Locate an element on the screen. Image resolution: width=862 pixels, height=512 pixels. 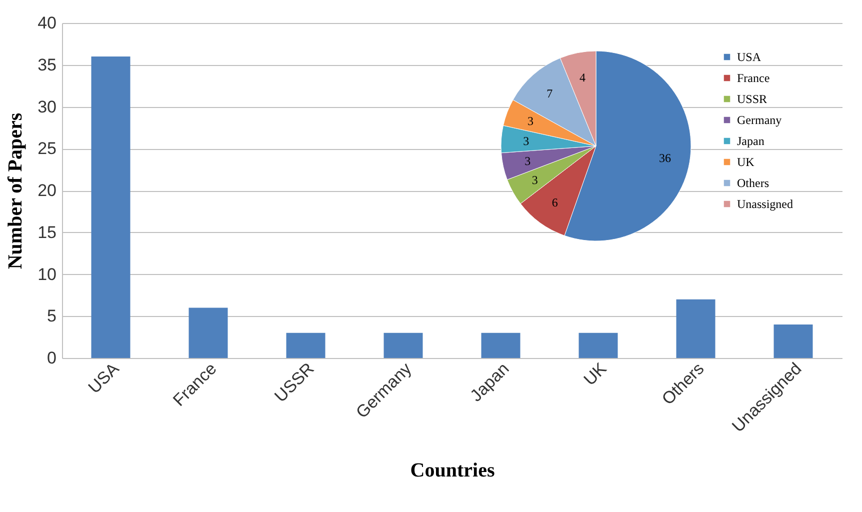
y-tick-label: 15 is located at coordinates (47, 232).